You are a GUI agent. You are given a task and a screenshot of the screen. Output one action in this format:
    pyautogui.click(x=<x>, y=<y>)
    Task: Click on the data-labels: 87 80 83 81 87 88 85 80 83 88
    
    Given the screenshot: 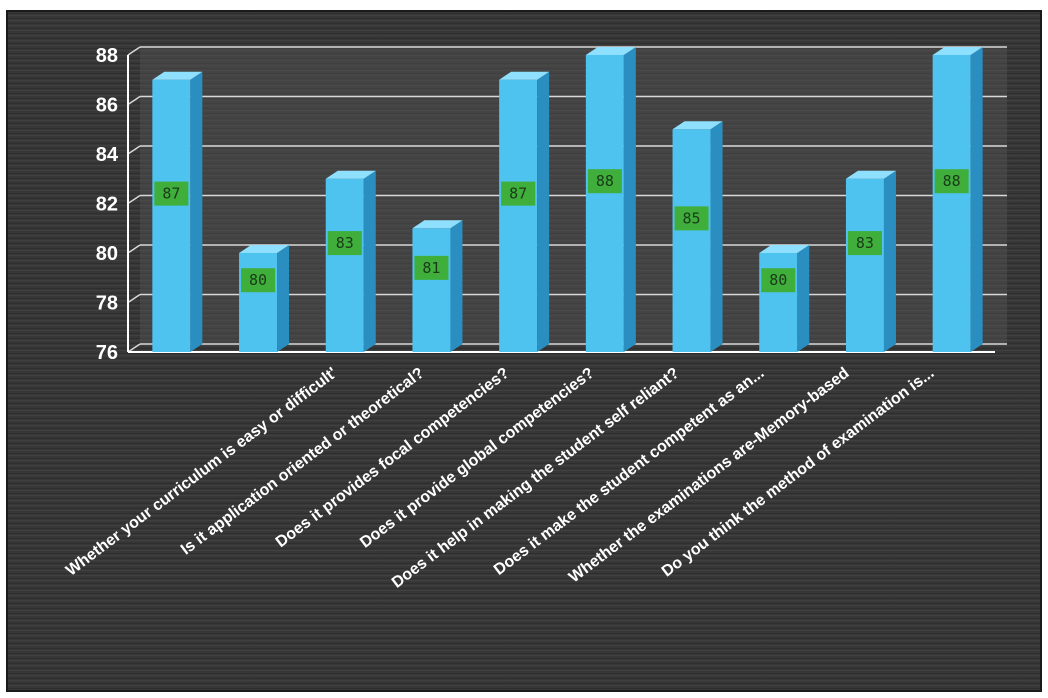 What is the action you would take?
    pyautogui.click(x=561, y=231)
    